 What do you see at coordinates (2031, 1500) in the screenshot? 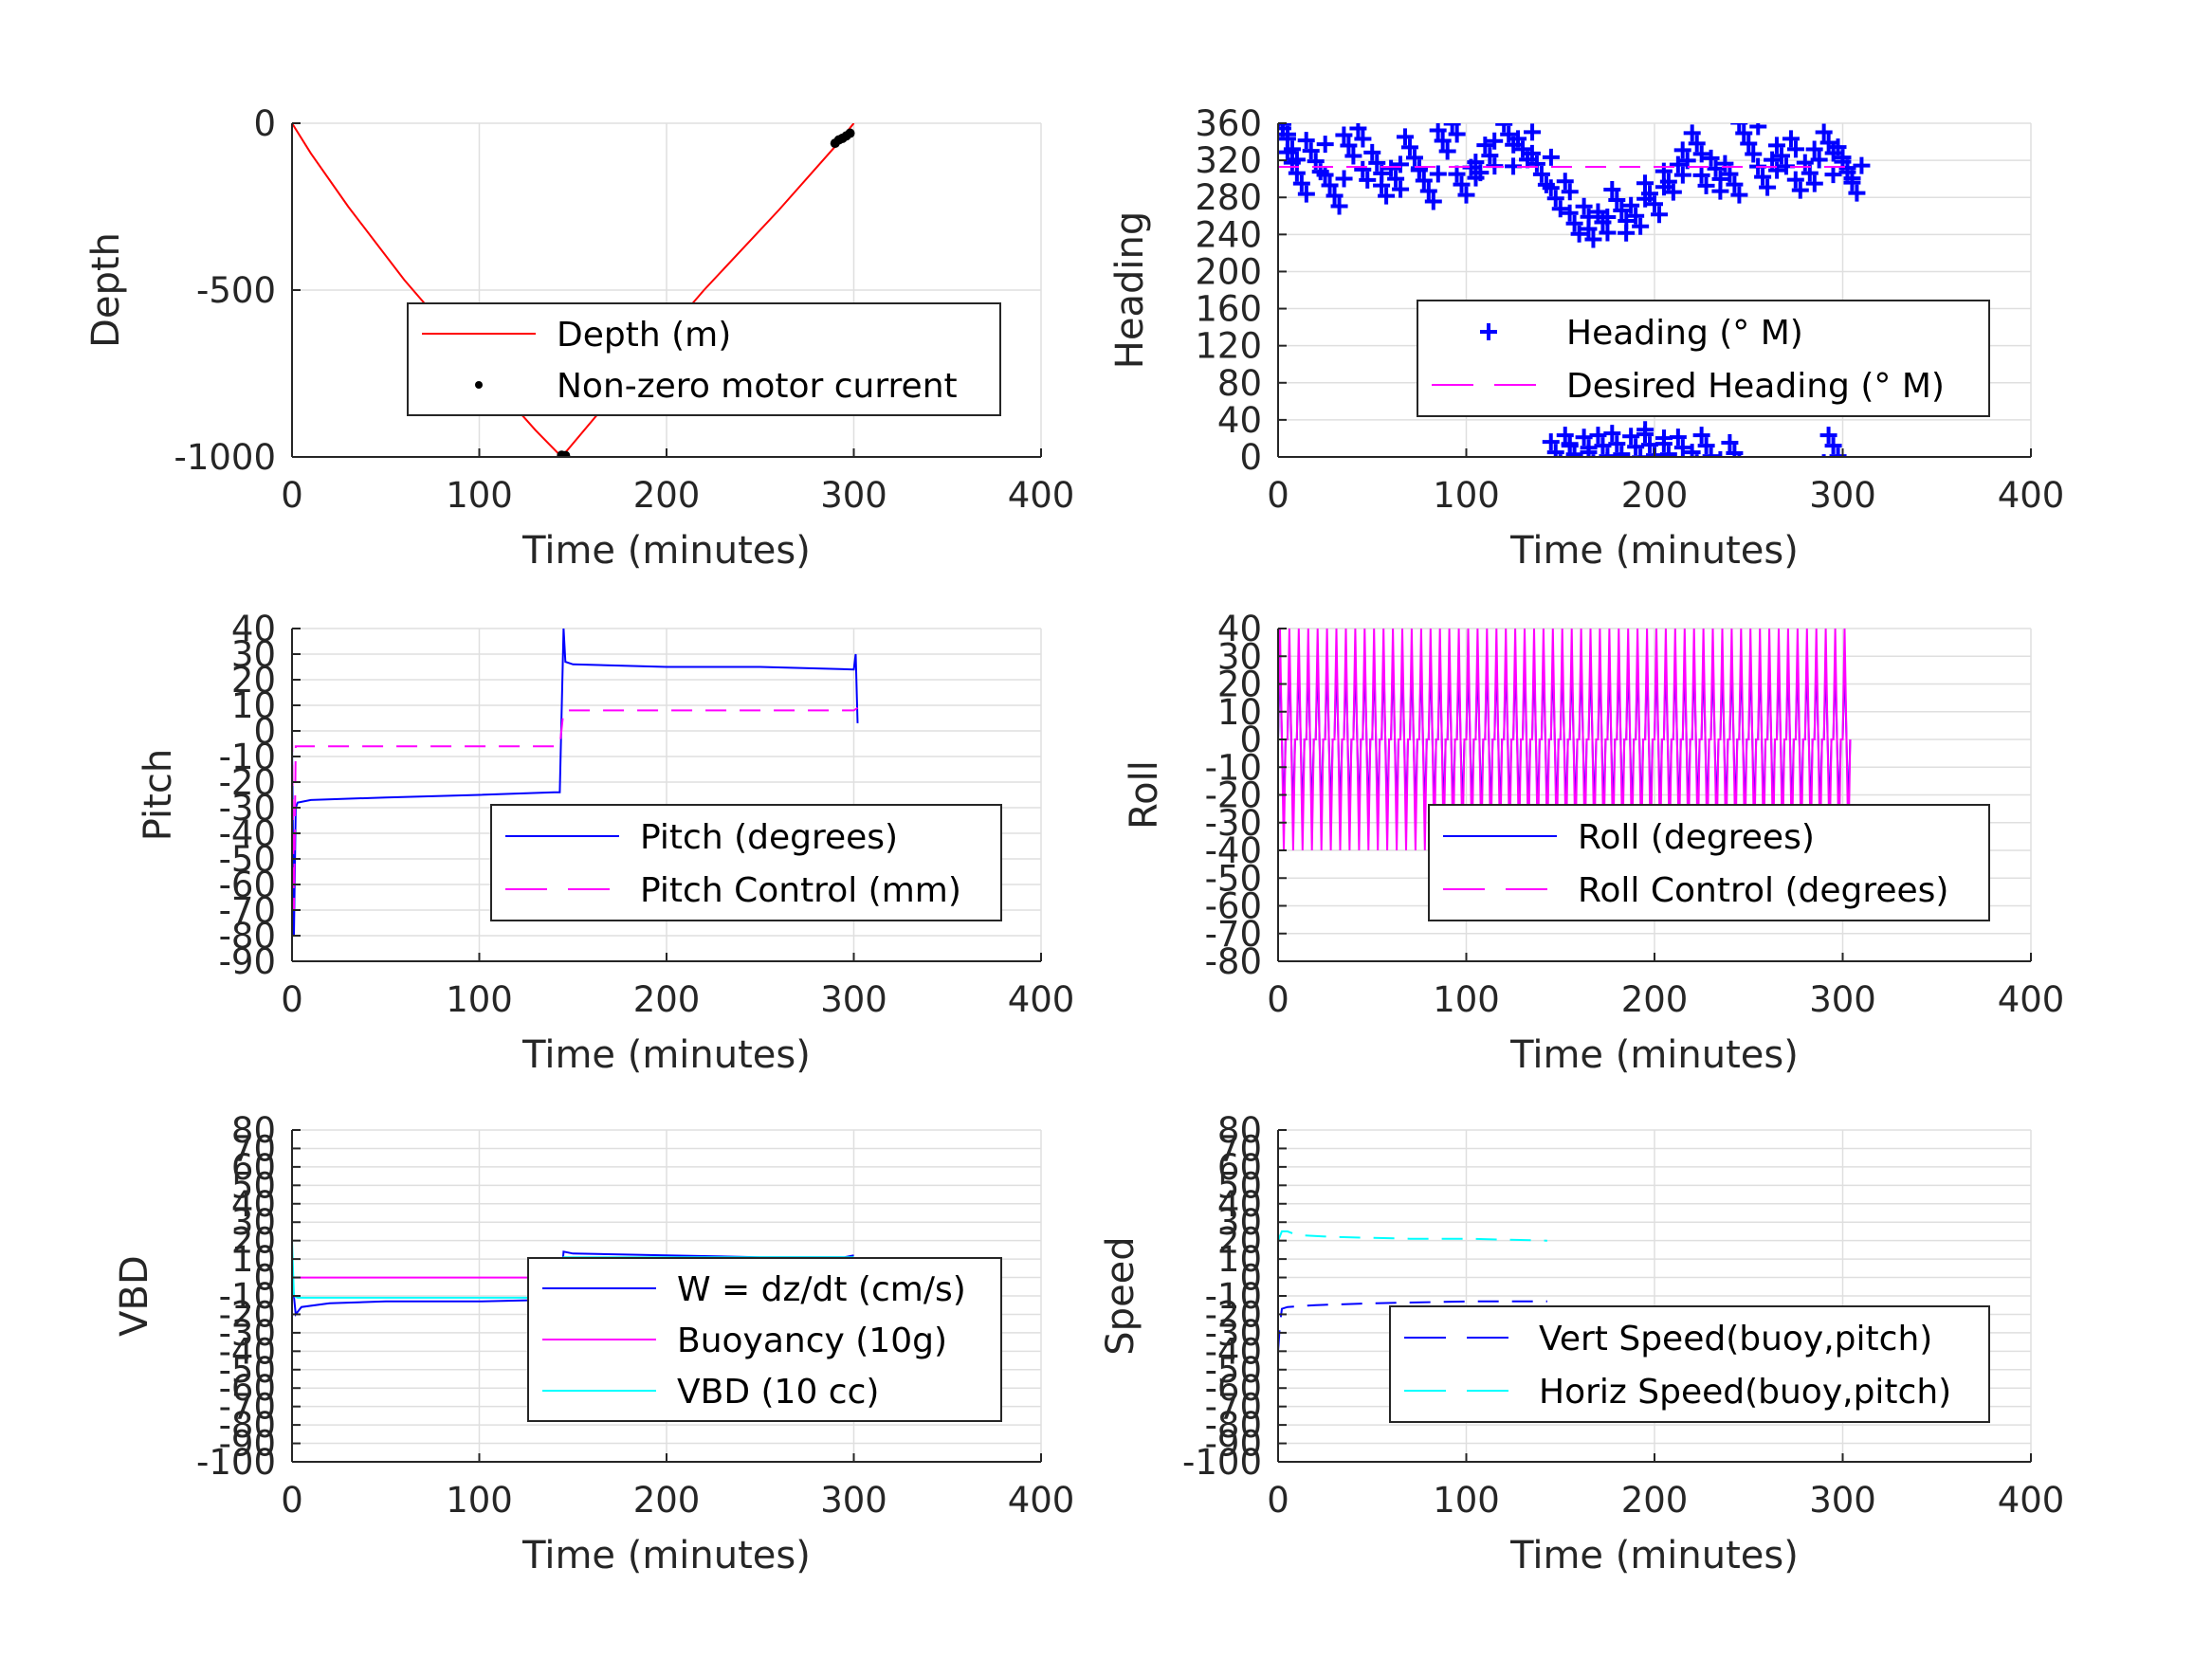
I see `x-tick-label: 400` at bounding box center [2031, 1500].